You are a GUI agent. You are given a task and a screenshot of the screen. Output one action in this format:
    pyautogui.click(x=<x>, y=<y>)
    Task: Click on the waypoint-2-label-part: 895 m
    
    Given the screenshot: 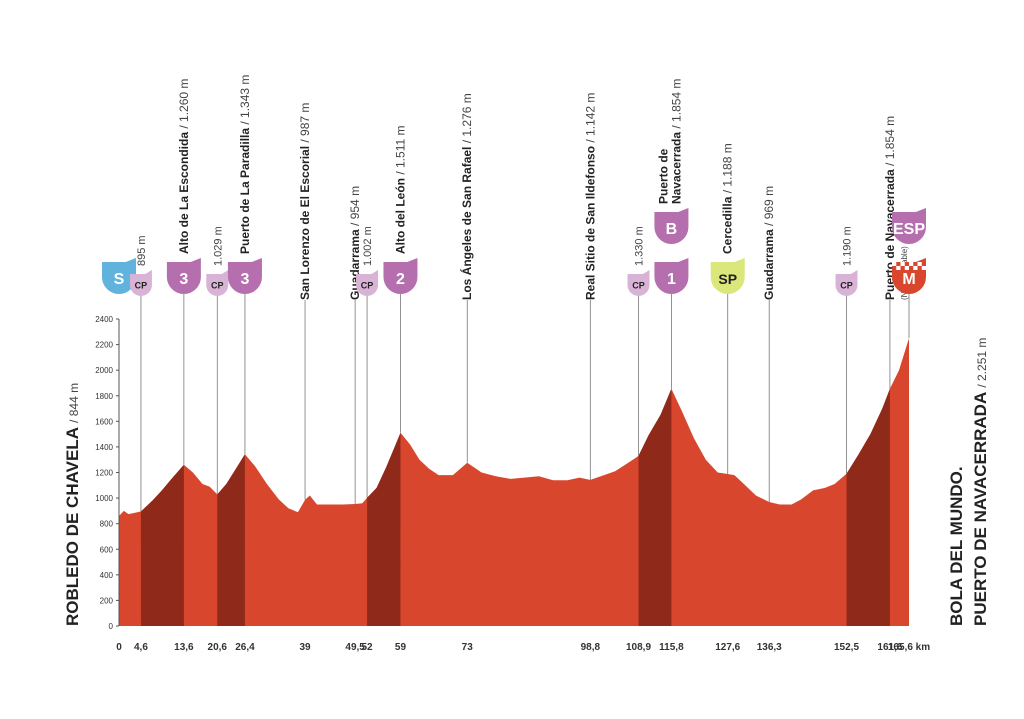 What is the action you would take?
    pyautogui.click(x=142, y=250)
    